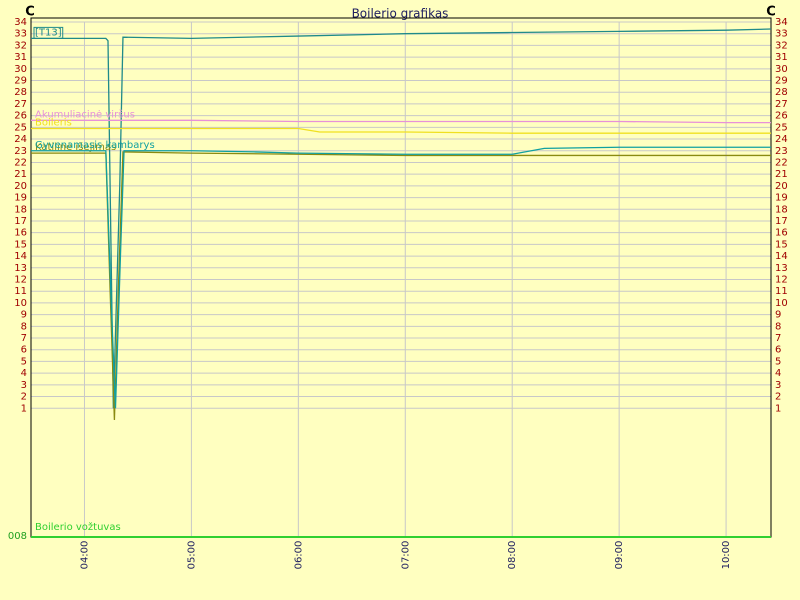 The height and width of the screenshot is (600, 800). I want to click on series-label: Boileris, so click(53, 123).